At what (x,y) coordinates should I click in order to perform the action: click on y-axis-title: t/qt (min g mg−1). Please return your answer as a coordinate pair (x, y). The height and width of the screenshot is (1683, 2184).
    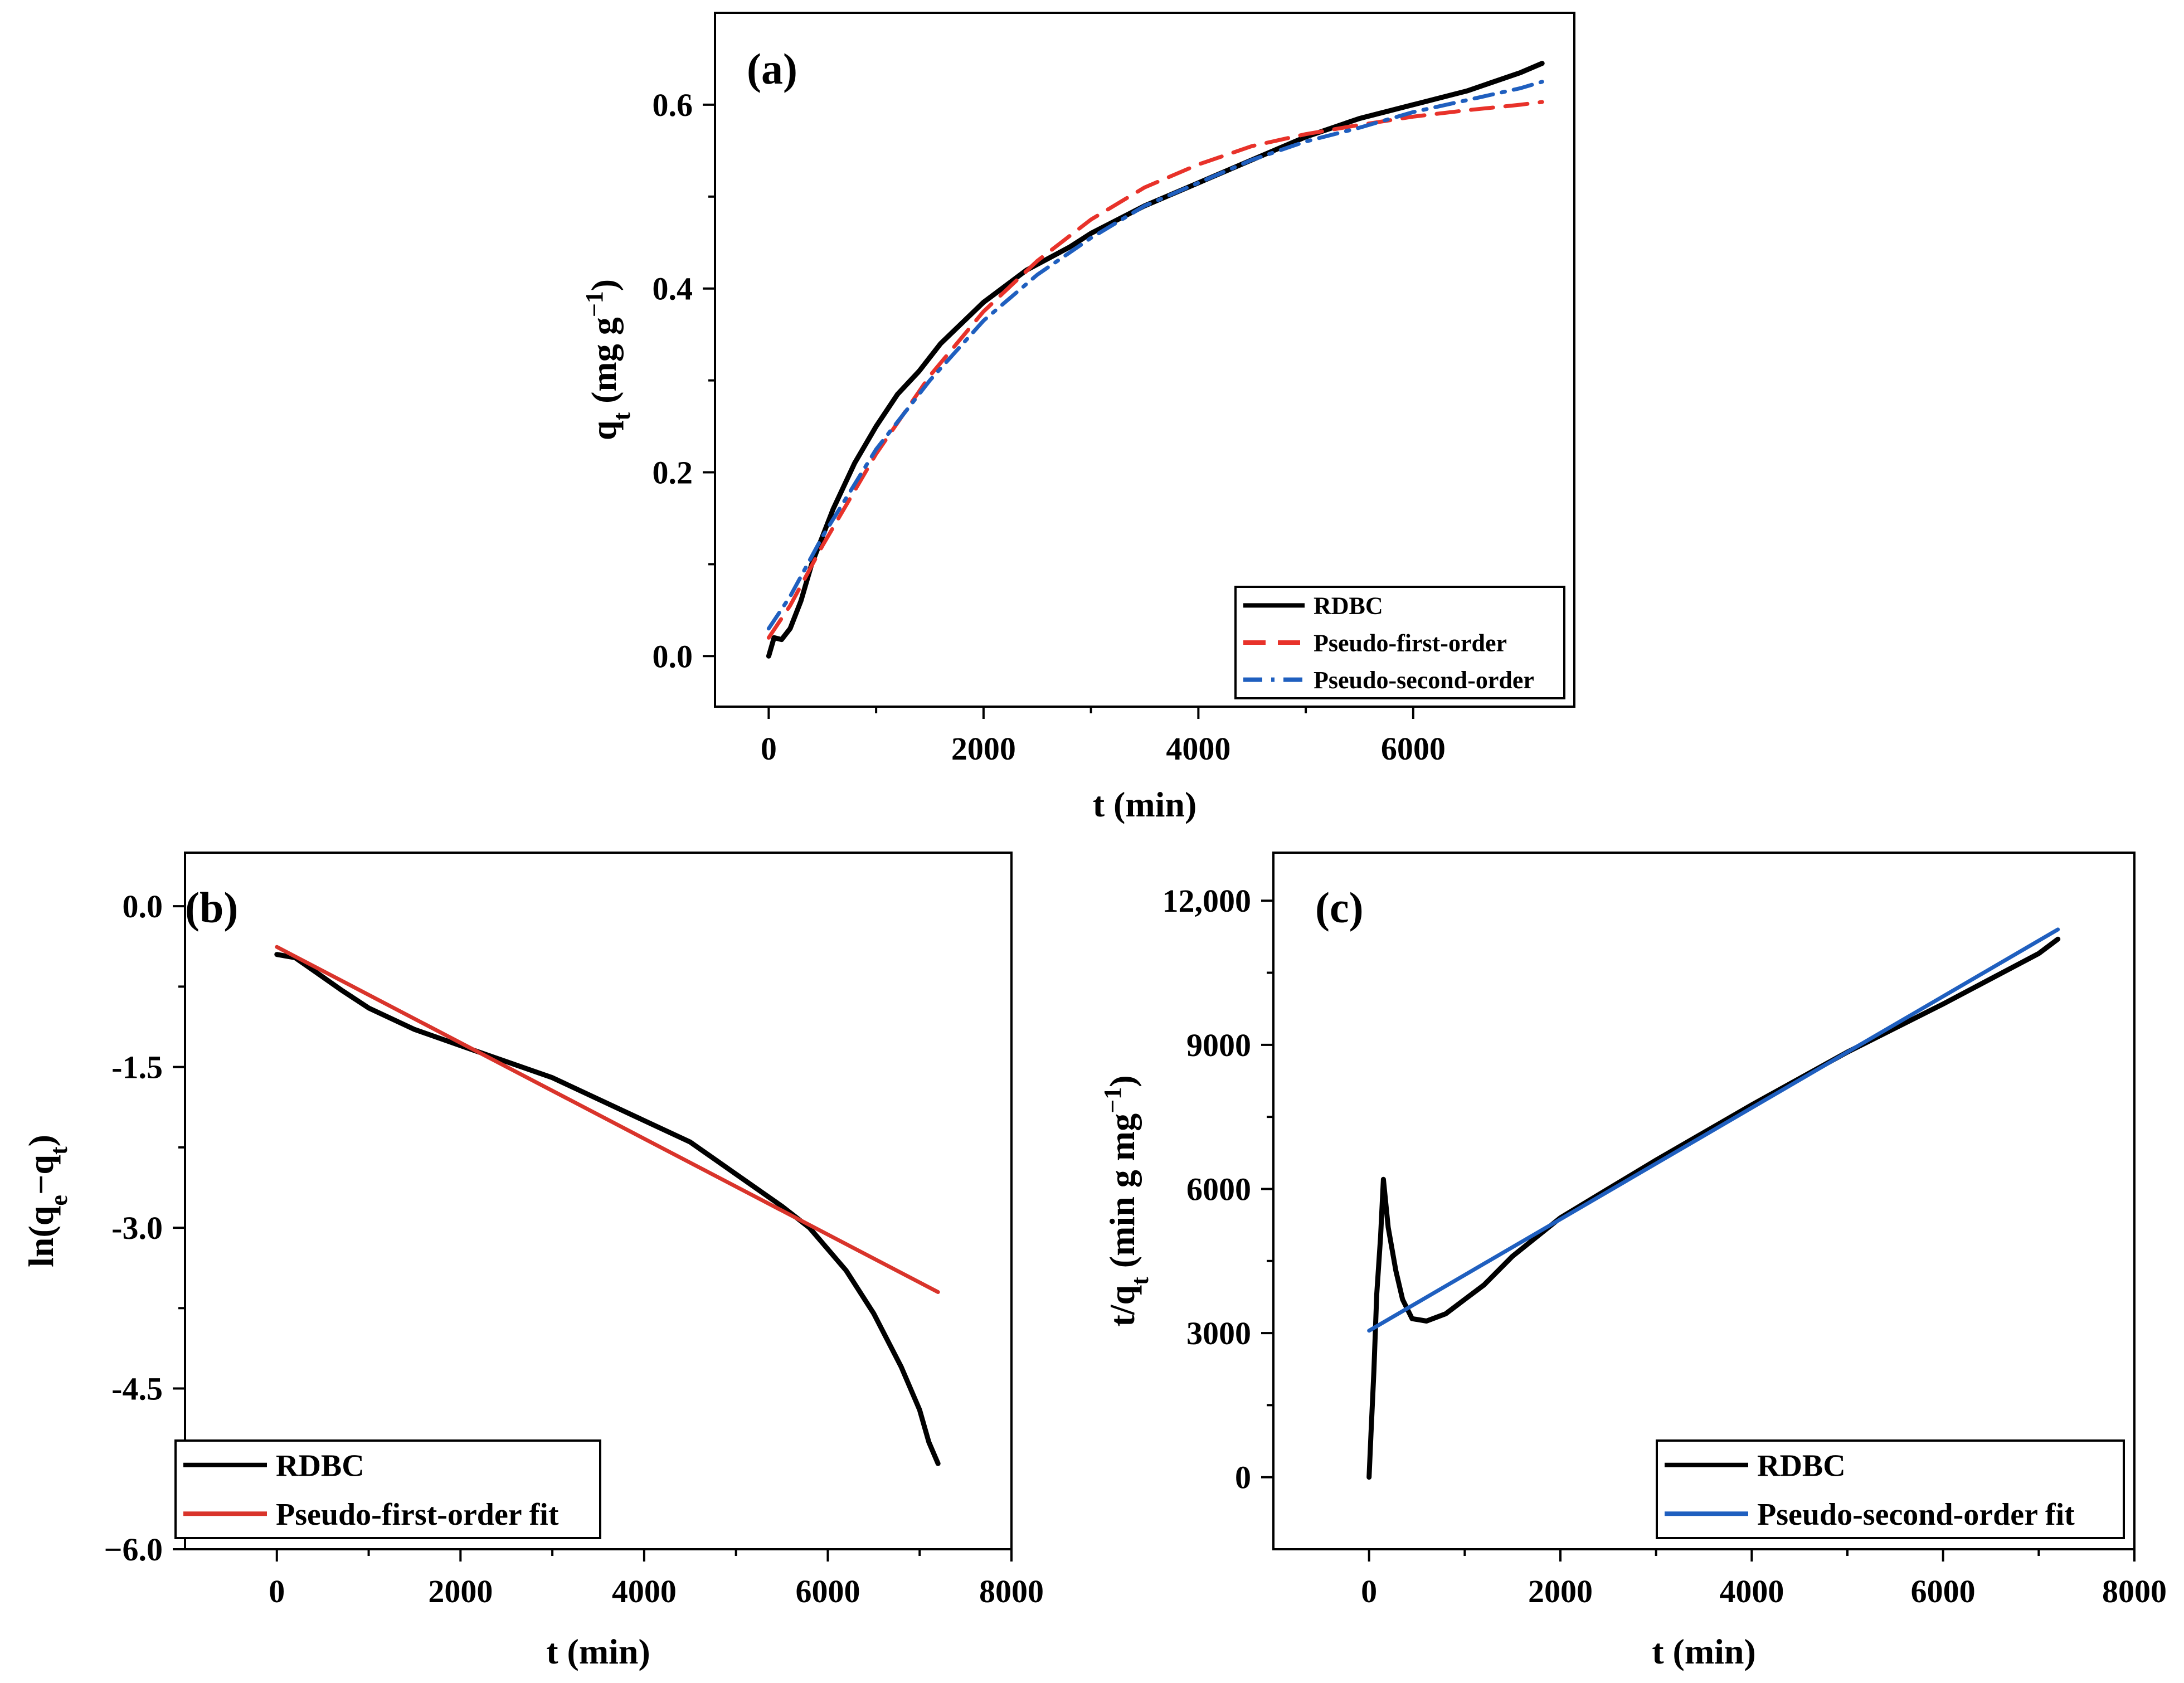
    Looking at the image, I should click on (1126, 1200).